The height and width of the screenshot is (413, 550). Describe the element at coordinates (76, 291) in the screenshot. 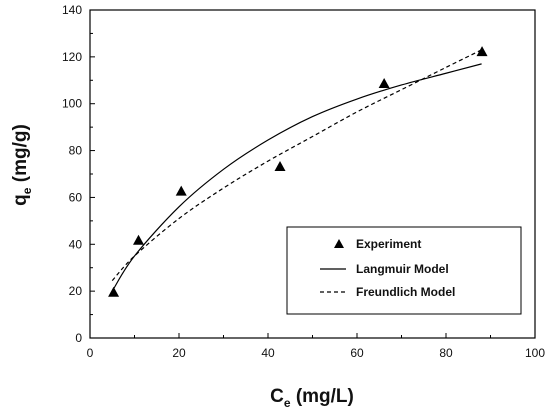

I see `y-tick-label: 20` at that location.